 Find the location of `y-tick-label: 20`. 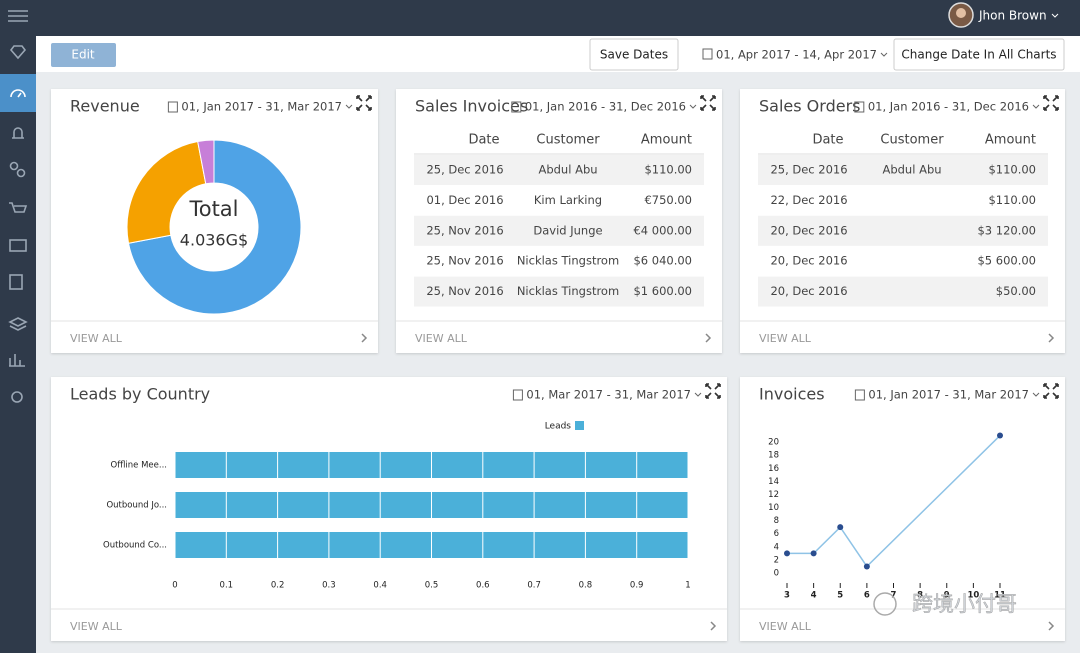

y-tick-label: 20 is located at coordinates (773, 443).